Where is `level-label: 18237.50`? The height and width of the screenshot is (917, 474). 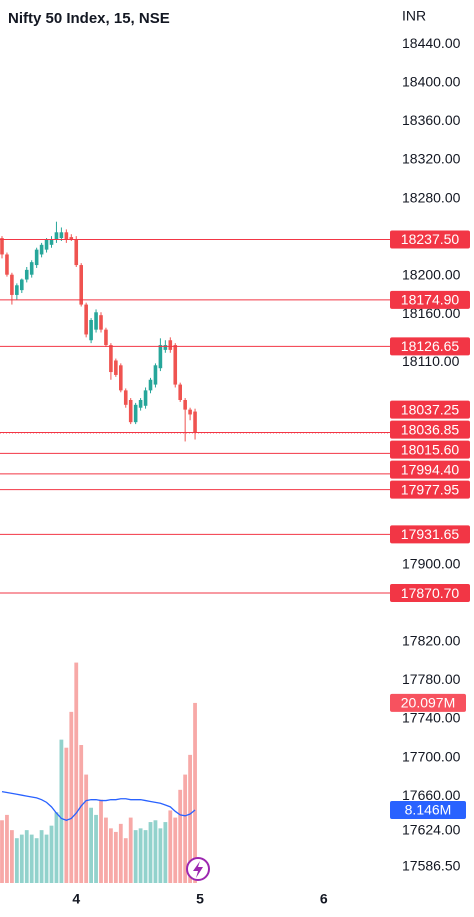
level-label: 18237.50 is located at coordinates (430, 239).